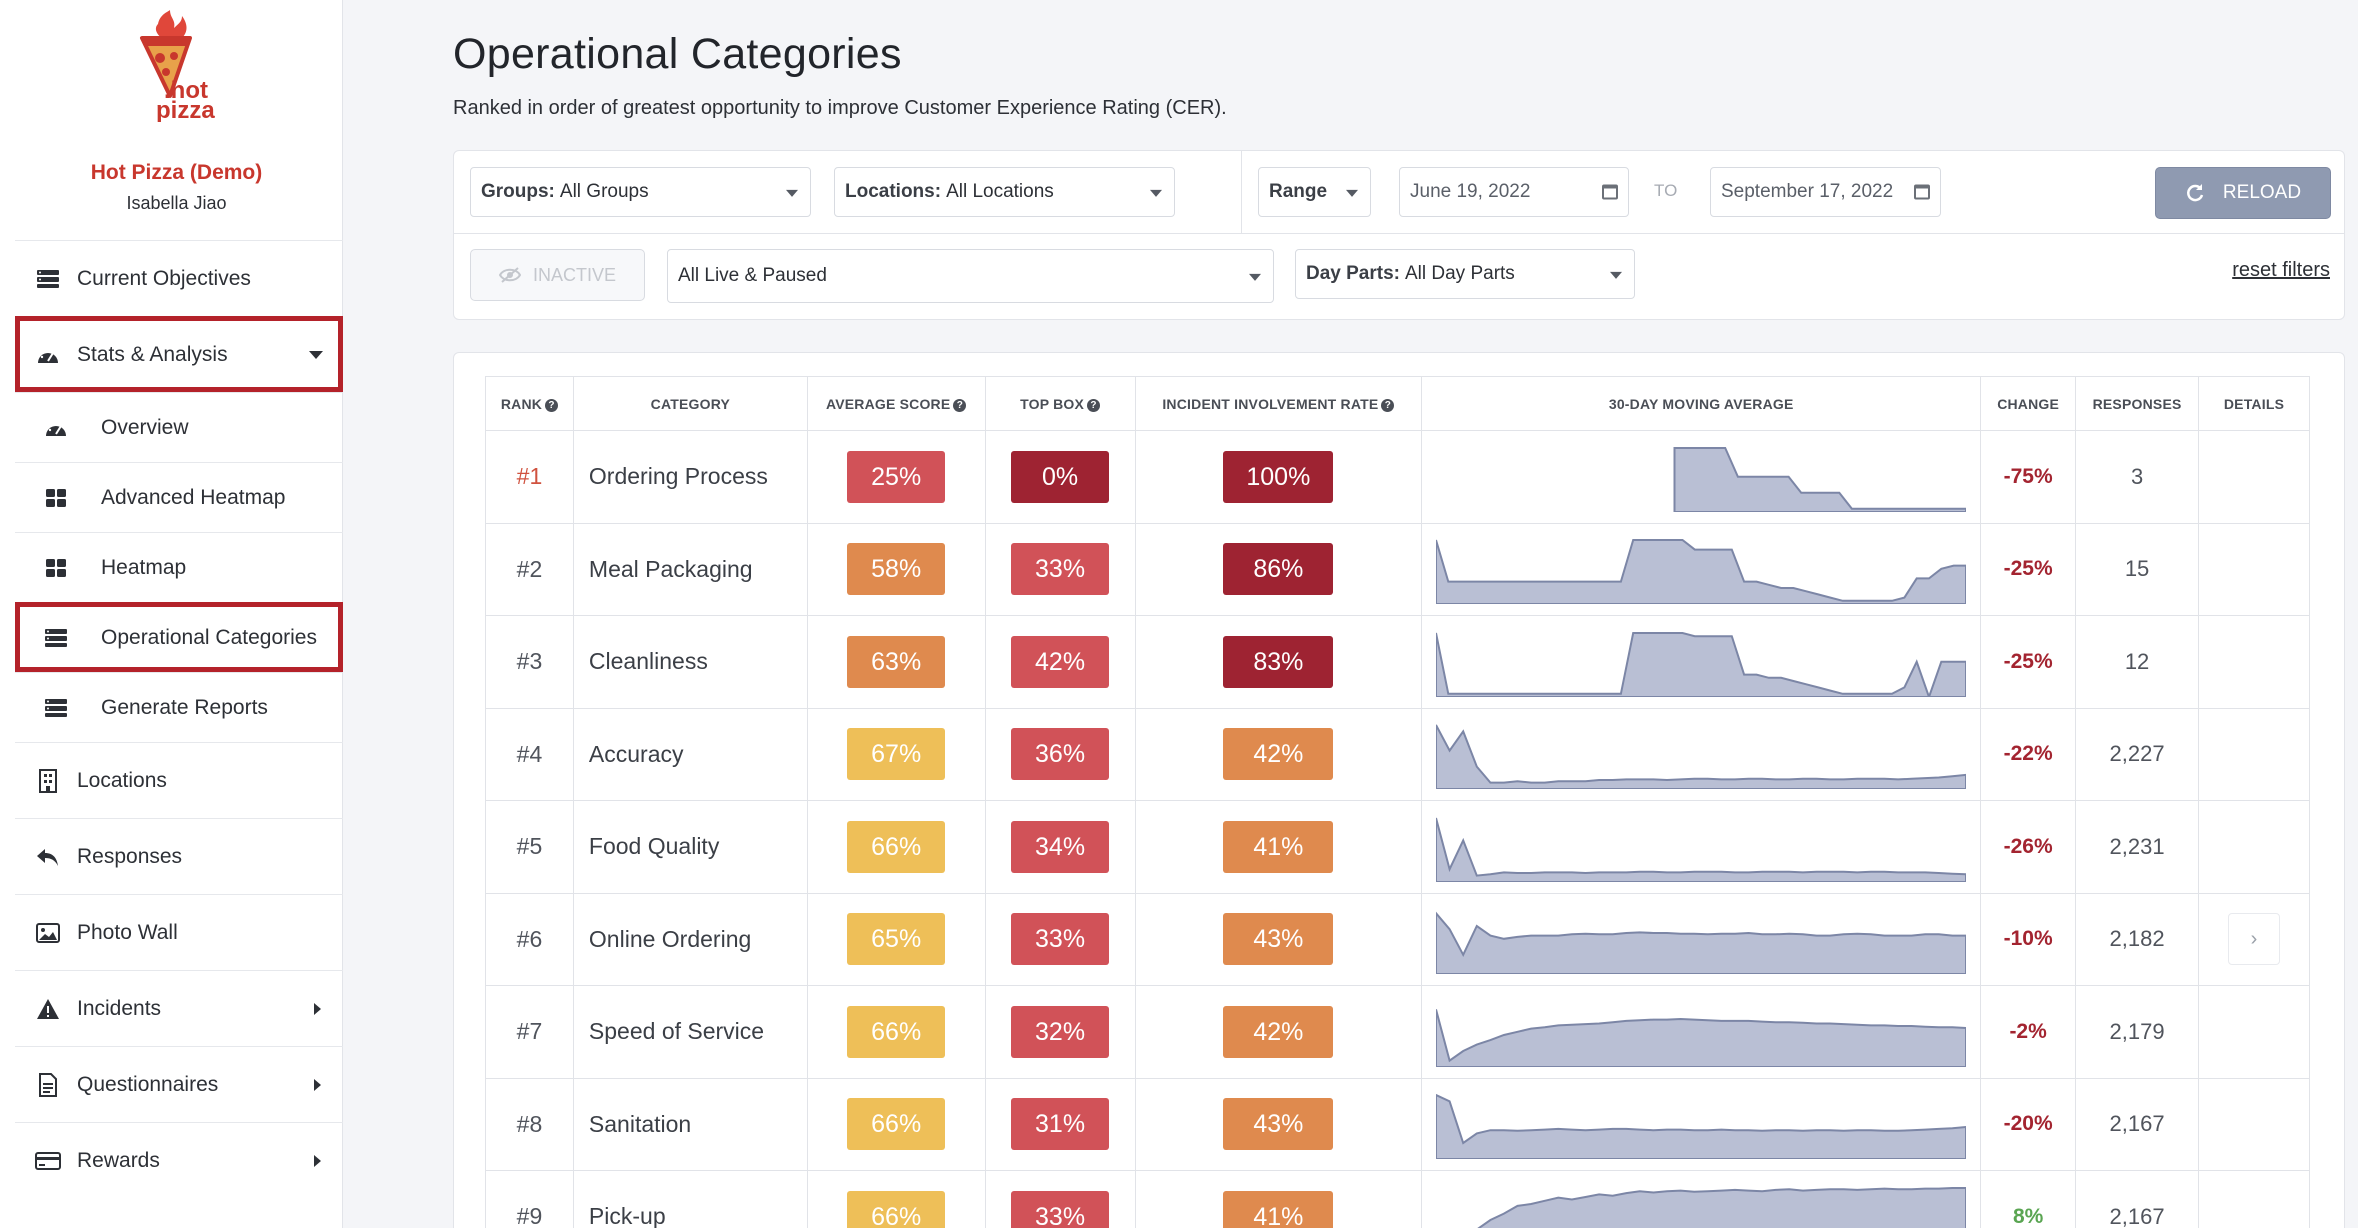 The height and width of the screenshot is (1228, 2358). What do you see at coordinates (179, 1160) in the screenshot?
I see `sidebar-item-rewards: Rewards` at bounding box center [179, 1160].